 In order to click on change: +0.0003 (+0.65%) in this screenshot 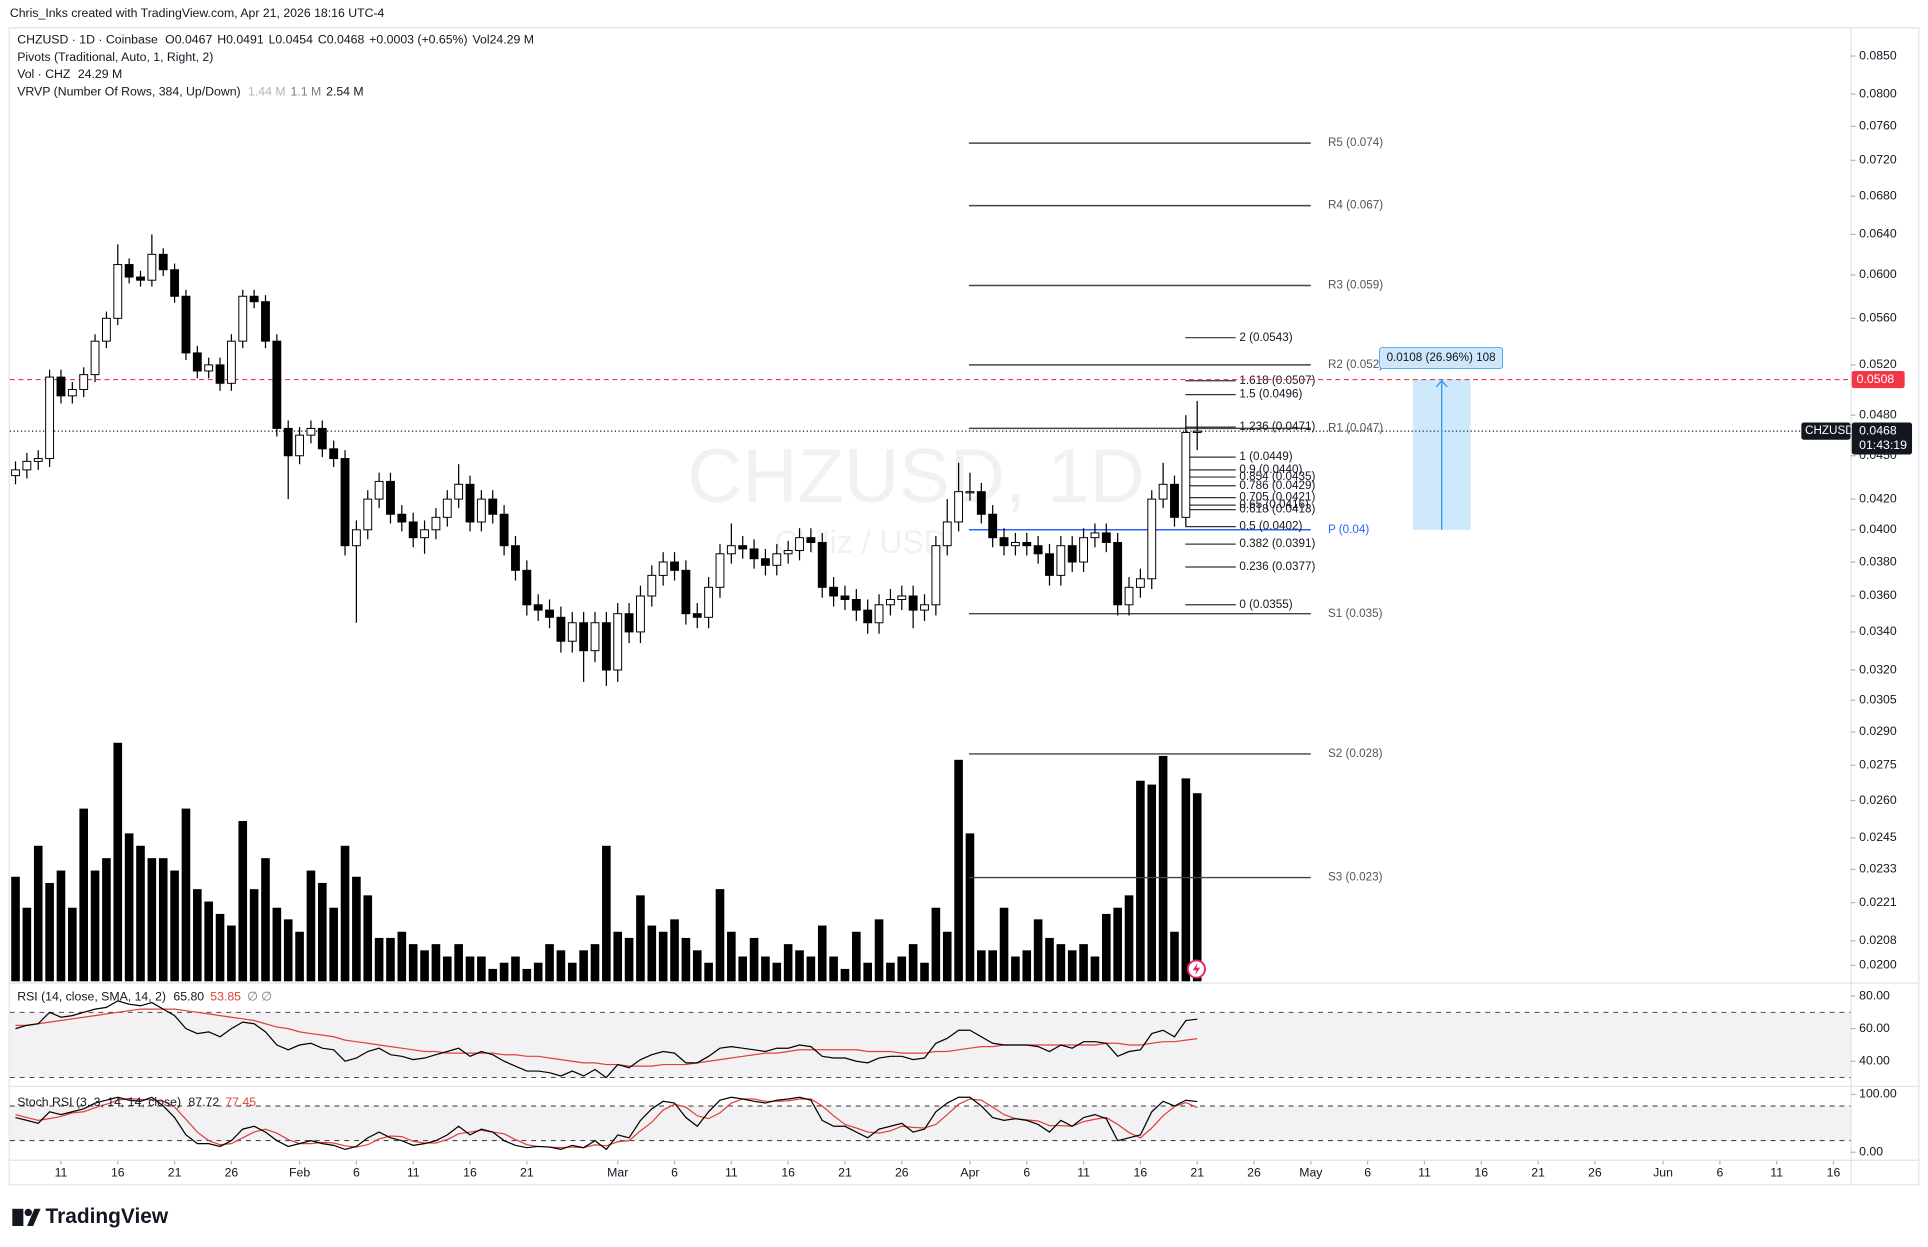, I will do `click(418, 40)`.